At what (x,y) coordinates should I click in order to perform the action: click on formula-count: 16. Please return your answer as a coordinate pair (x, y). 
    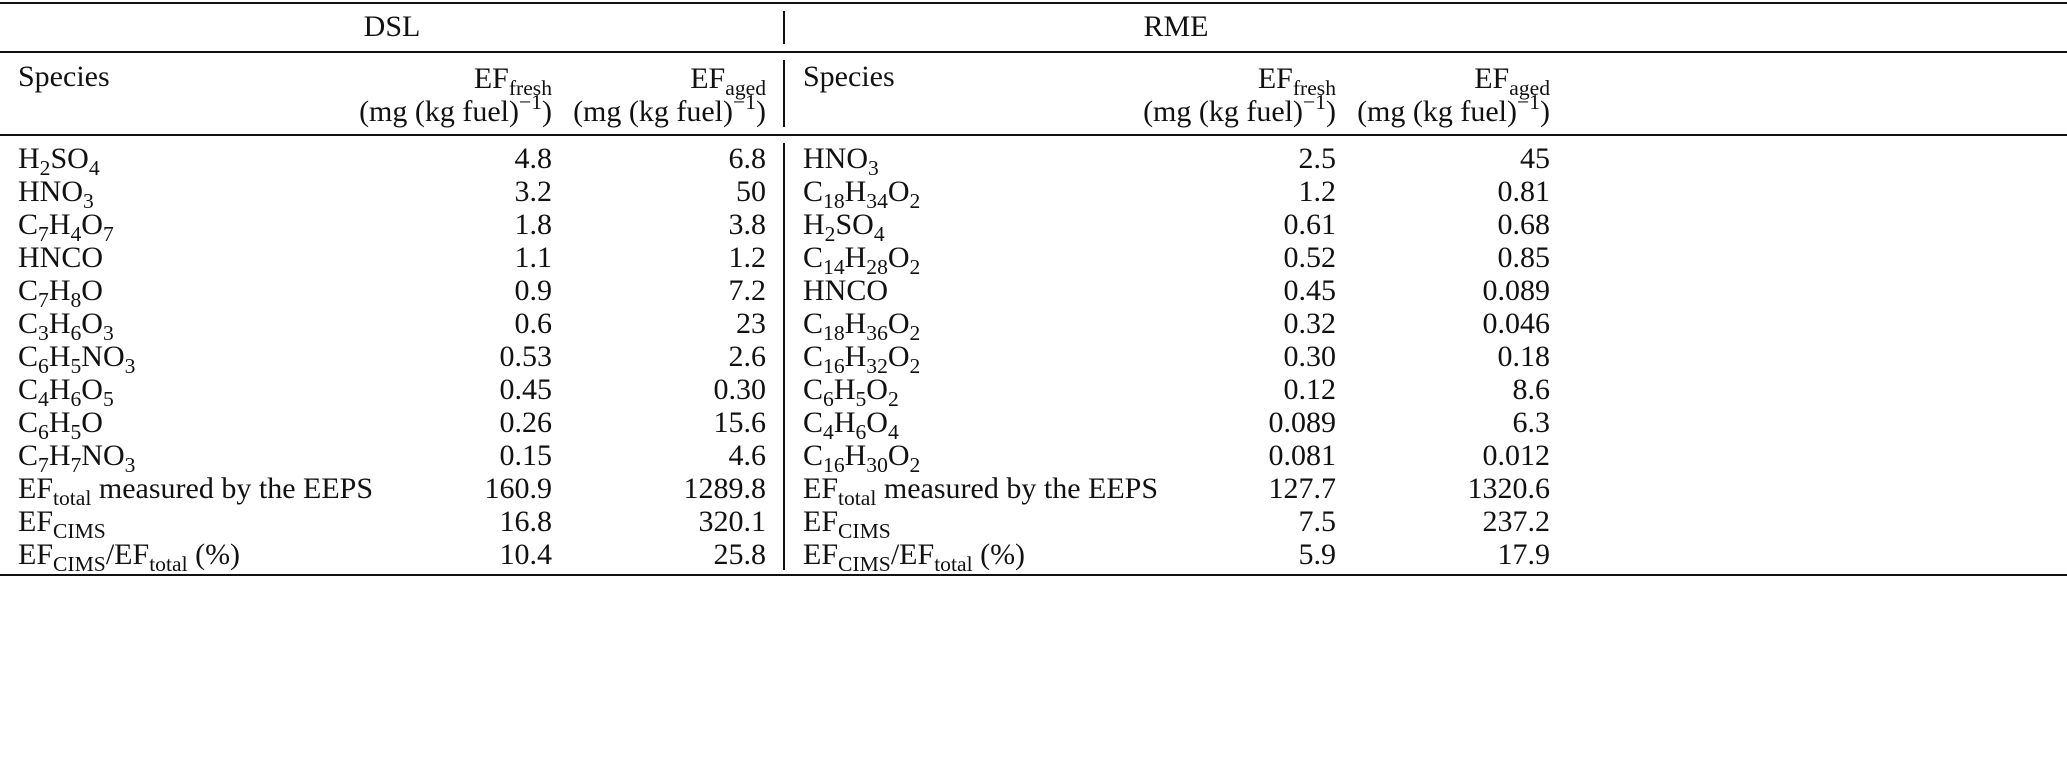
    Looking at the image, I should click on (834, 464).